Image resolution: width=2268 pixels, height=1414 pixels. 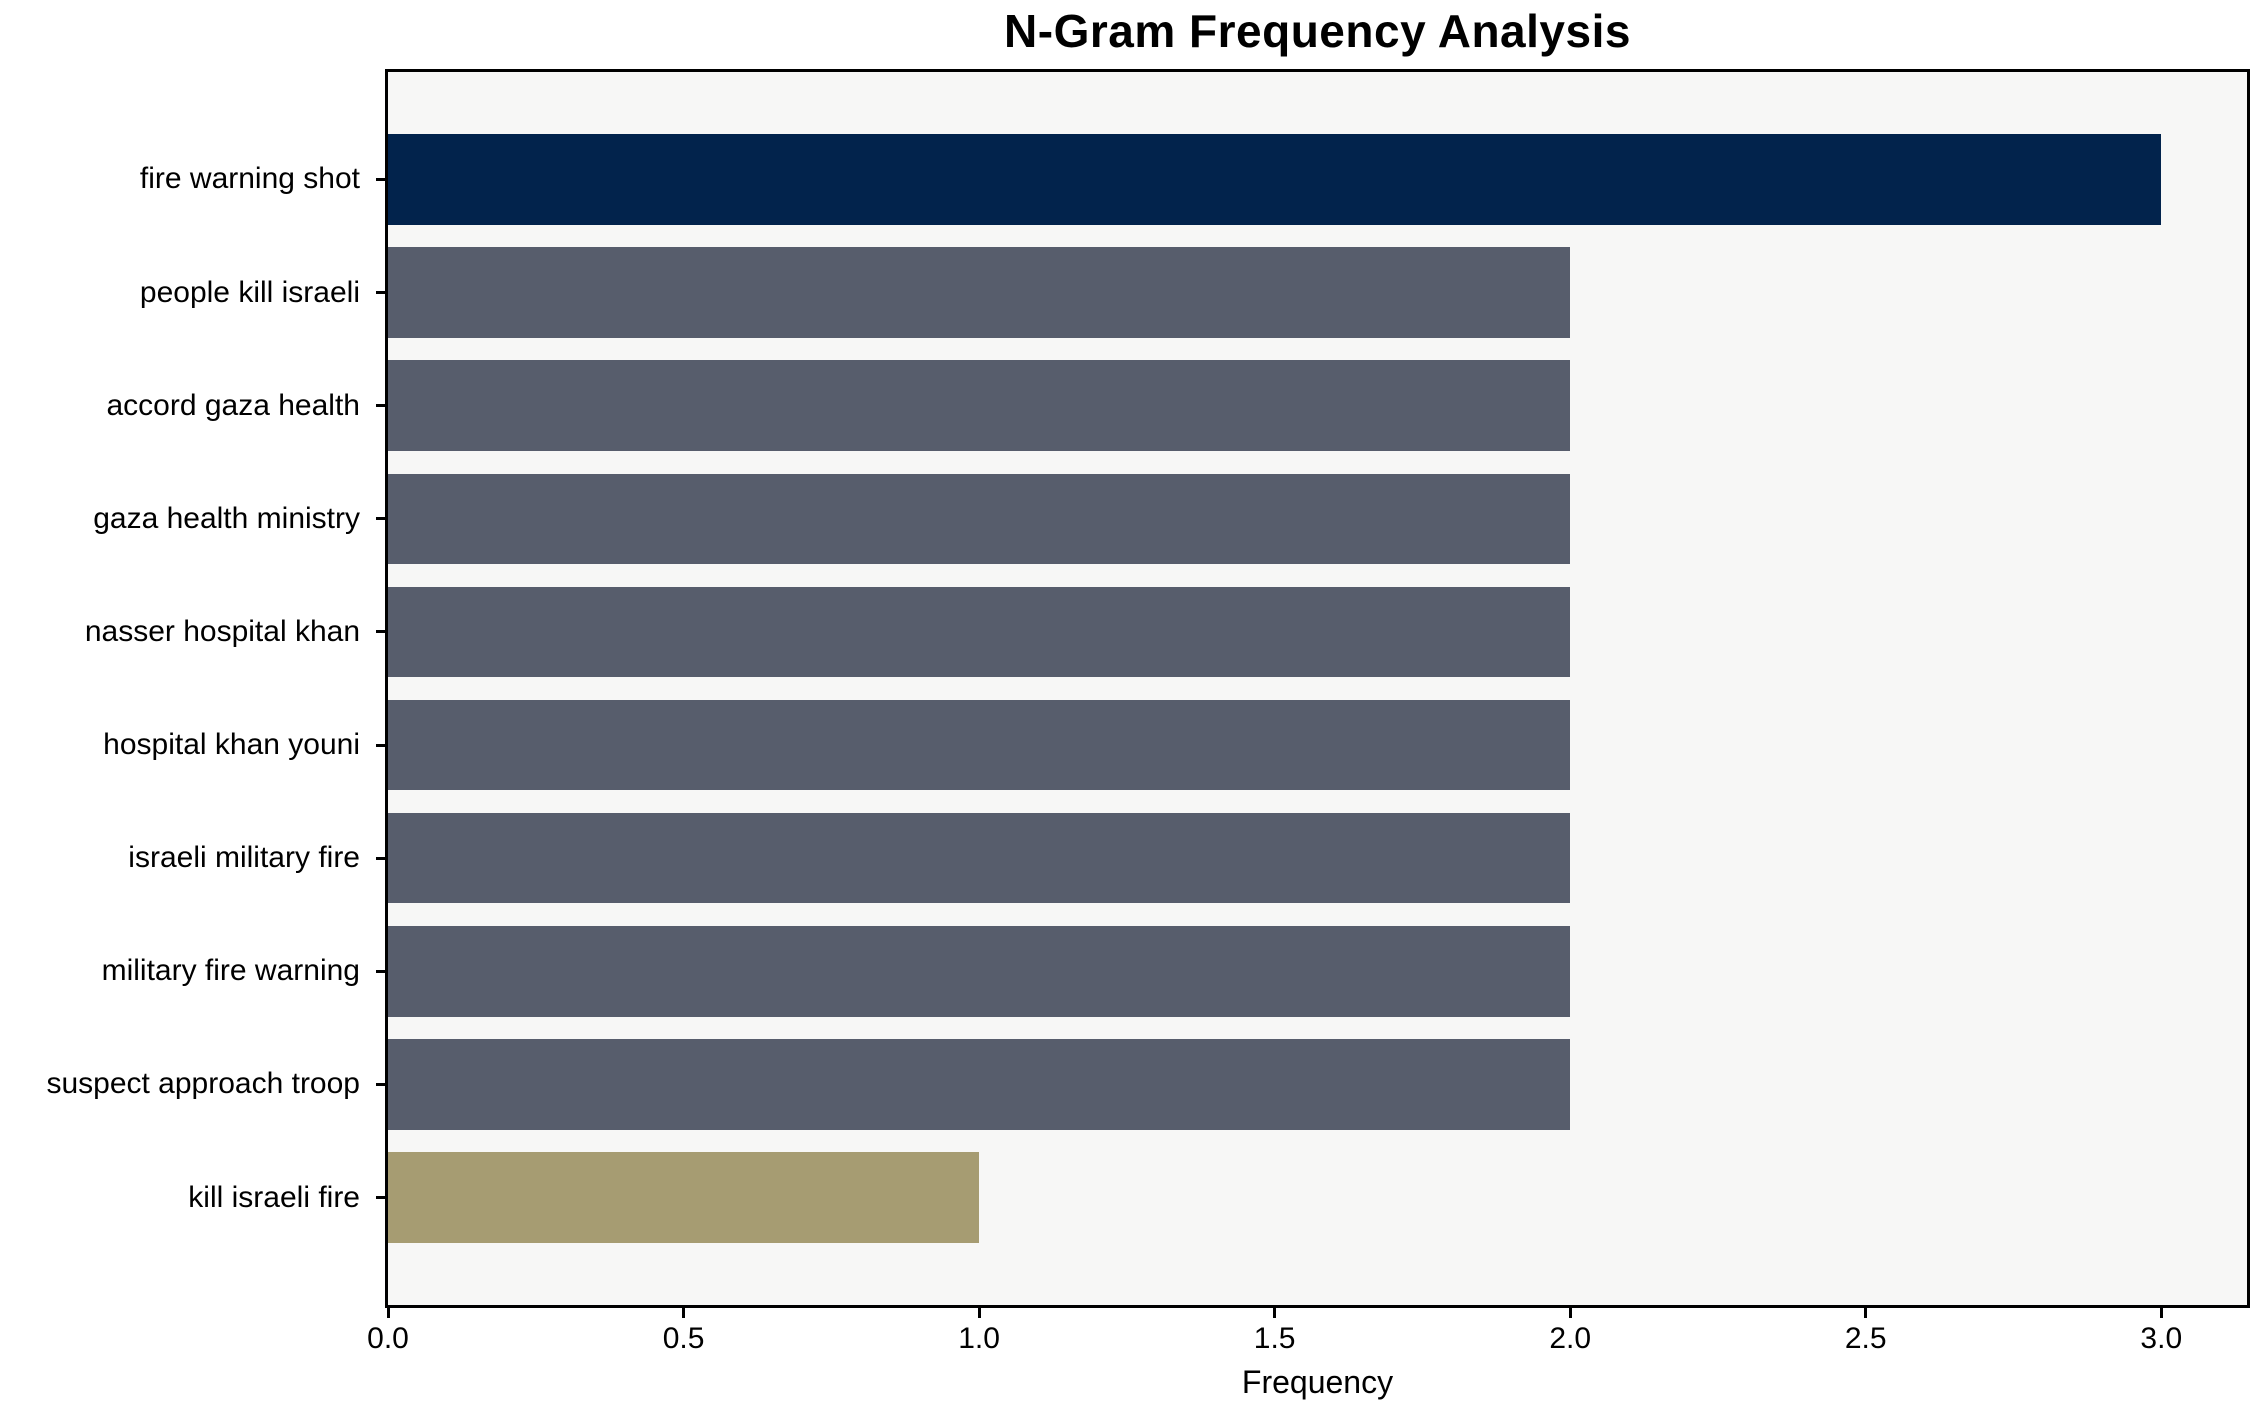 What do you see at coordinates (233, 405) in the screenshot?
I see `y-tick-label: accord gaza health` at bounding box center [233, 405].